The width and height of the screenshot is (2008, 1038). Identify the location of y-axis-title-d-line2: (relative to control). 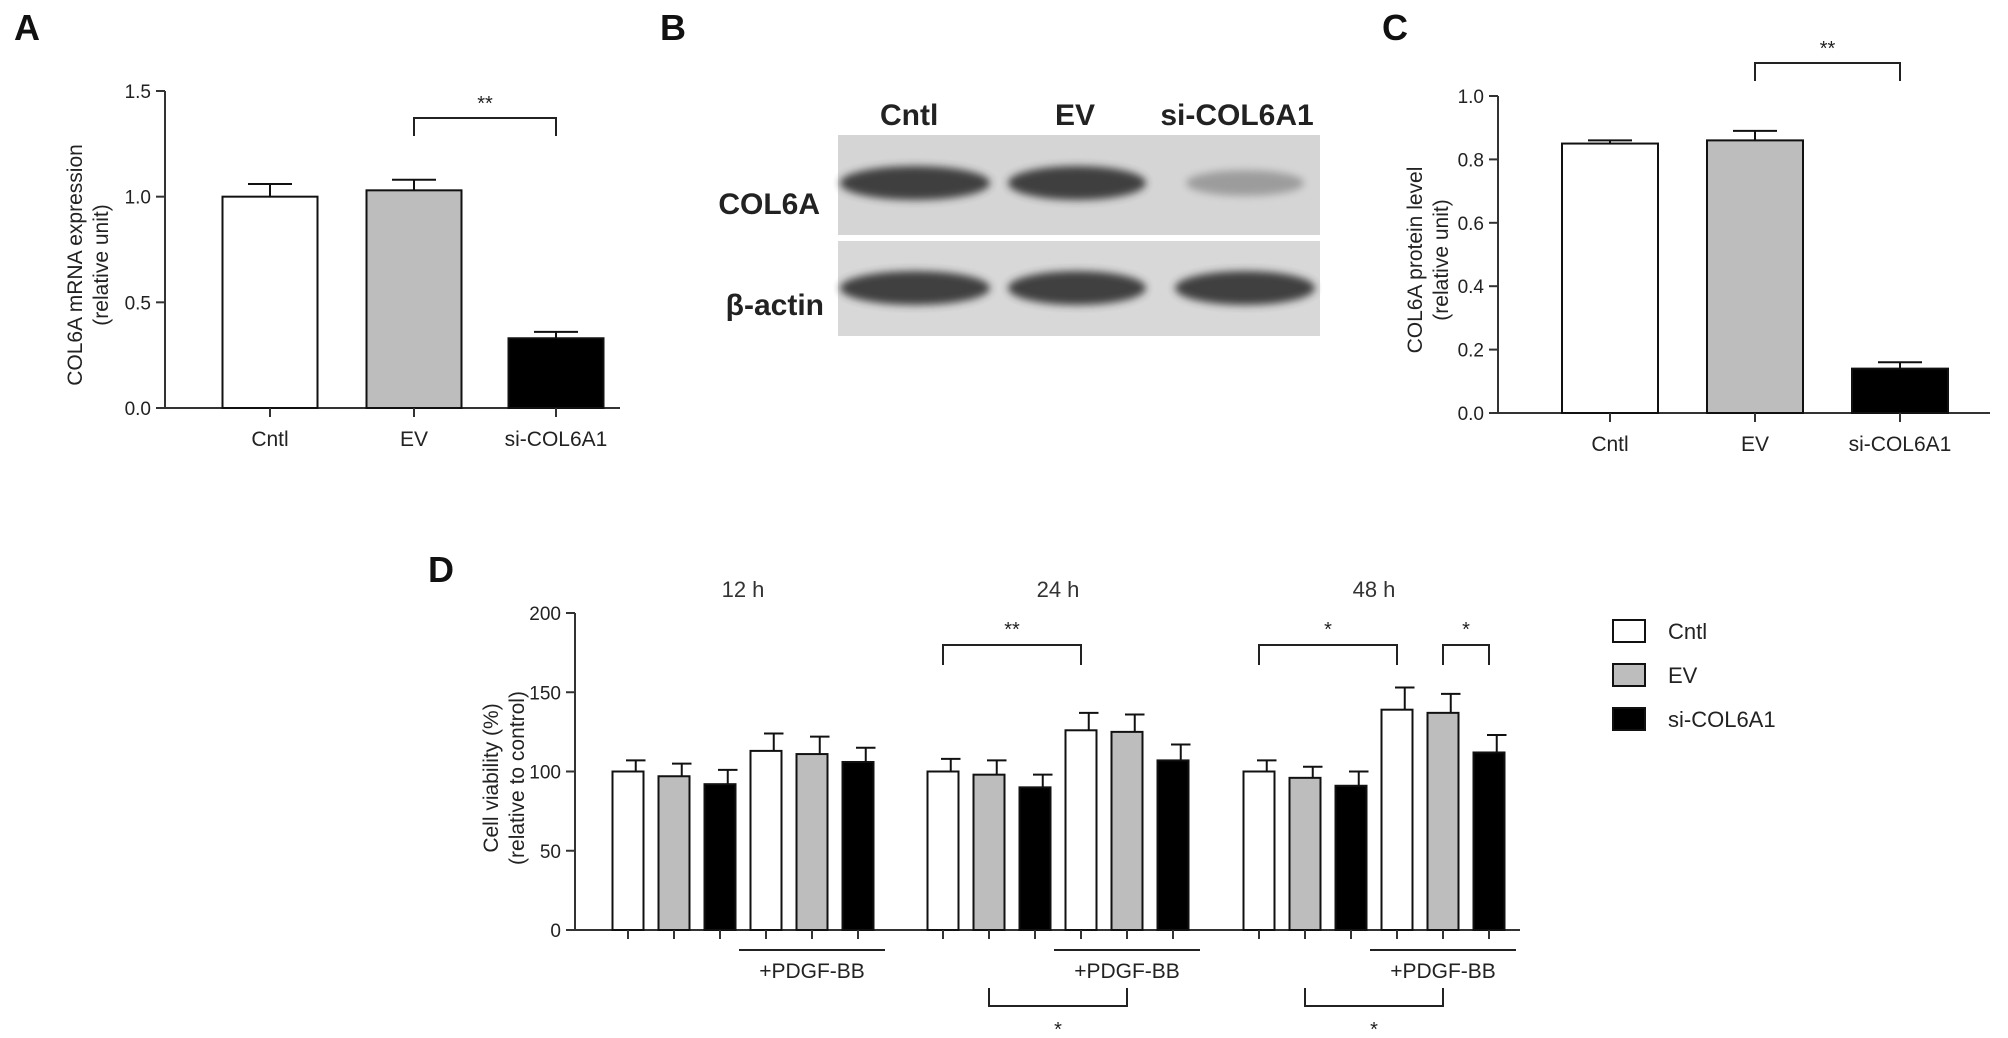
(517, 778).